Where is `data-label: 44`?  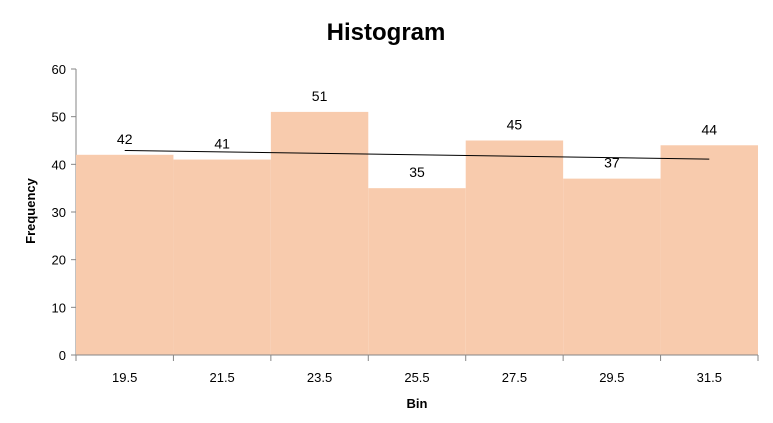 data-label: 44 is located at coordinates (709, 129).